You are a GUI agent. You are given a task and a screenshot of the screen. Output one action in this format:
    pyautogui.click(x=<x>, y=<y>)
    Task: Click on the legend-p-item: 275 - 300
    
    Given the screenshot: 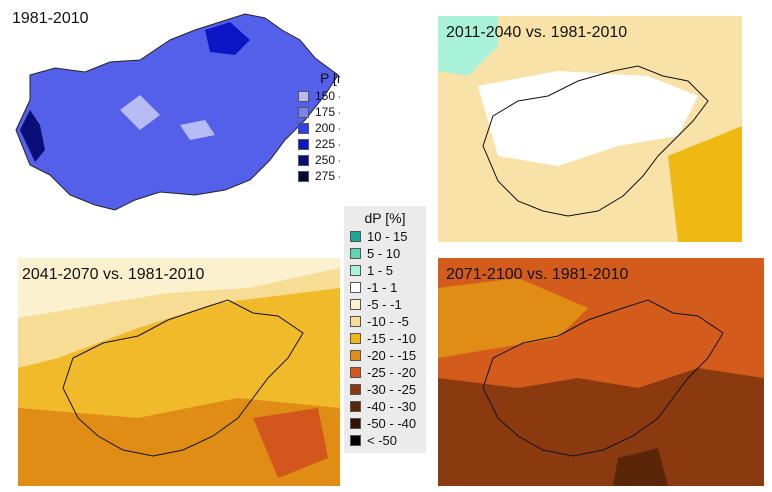 What is the action you would take?
    pyautogui.click(x=319, y=176)
    